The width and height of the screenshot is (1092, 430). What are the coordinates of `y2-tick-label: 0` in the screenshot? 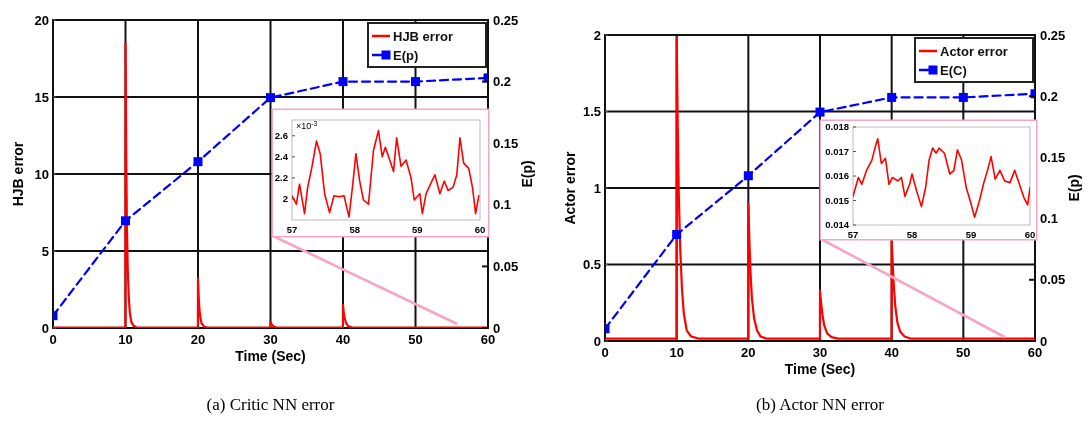 It's located at (497, 328).